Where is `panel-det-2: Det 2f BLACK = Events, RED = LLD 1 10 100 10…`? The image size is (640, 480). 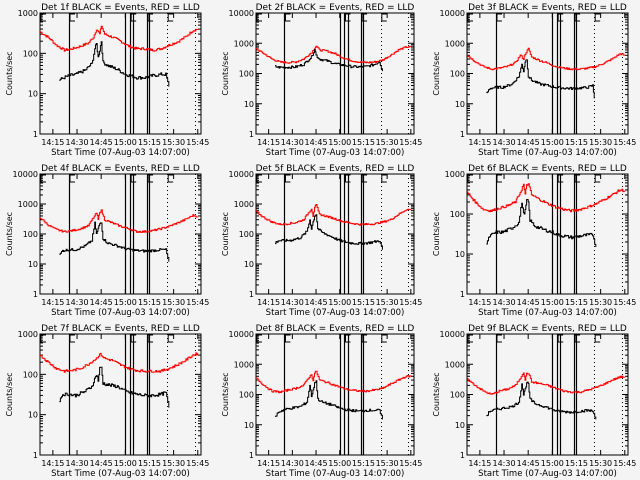 panel-det-2: Det 2f BLACK = Events, RED = LLD 1 10 100 10… is located at coordinates (321, 80).